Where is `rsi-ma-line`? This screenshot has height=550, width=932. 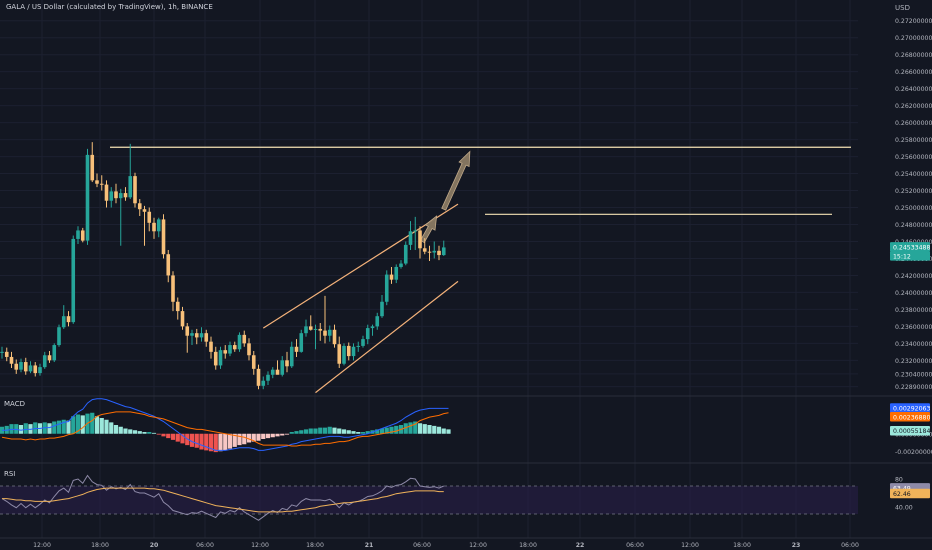
rsi-ma-line is located at coordinates (223, 500).